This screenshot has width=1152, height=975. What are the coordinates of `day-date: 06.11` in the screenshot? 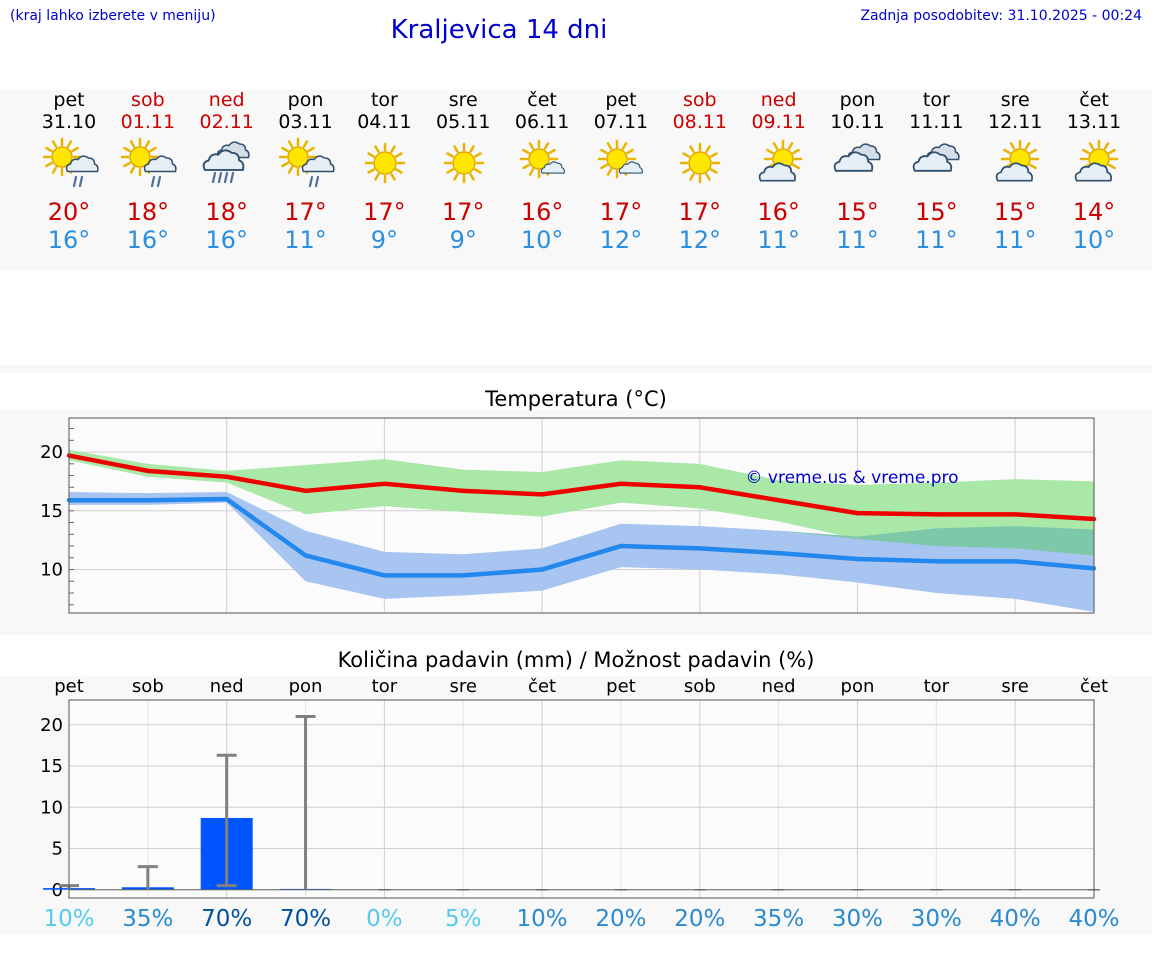 It's located at (542, 122).